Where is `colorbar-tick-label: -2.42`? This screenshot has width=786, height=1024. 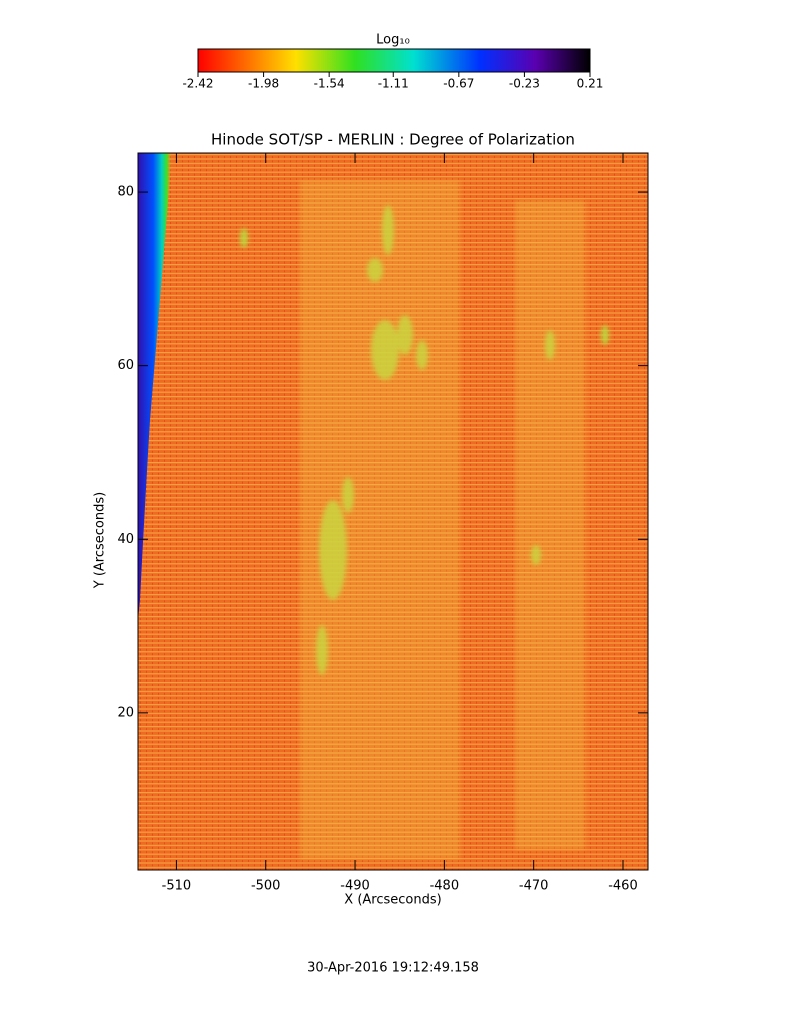 colorbar-tick-label: -2.42 is located at coordinates (197, 84).